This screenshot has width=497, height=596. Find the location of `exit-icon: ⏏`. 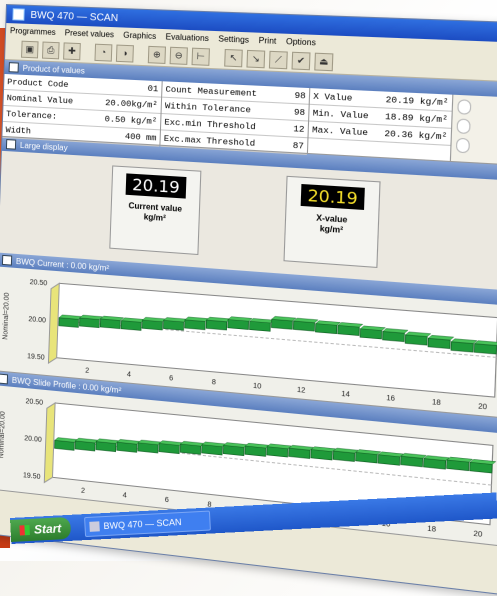

exit-icon: ⏏ is located at coordinates (323, 61).